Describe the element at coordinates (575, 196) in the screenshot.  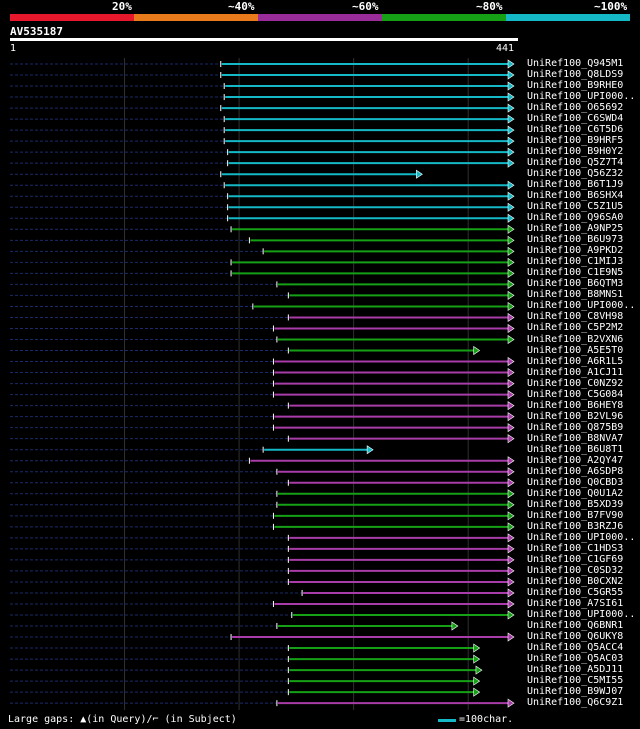
I see `hit-label: UniRef100_B6SHX4` at that location.